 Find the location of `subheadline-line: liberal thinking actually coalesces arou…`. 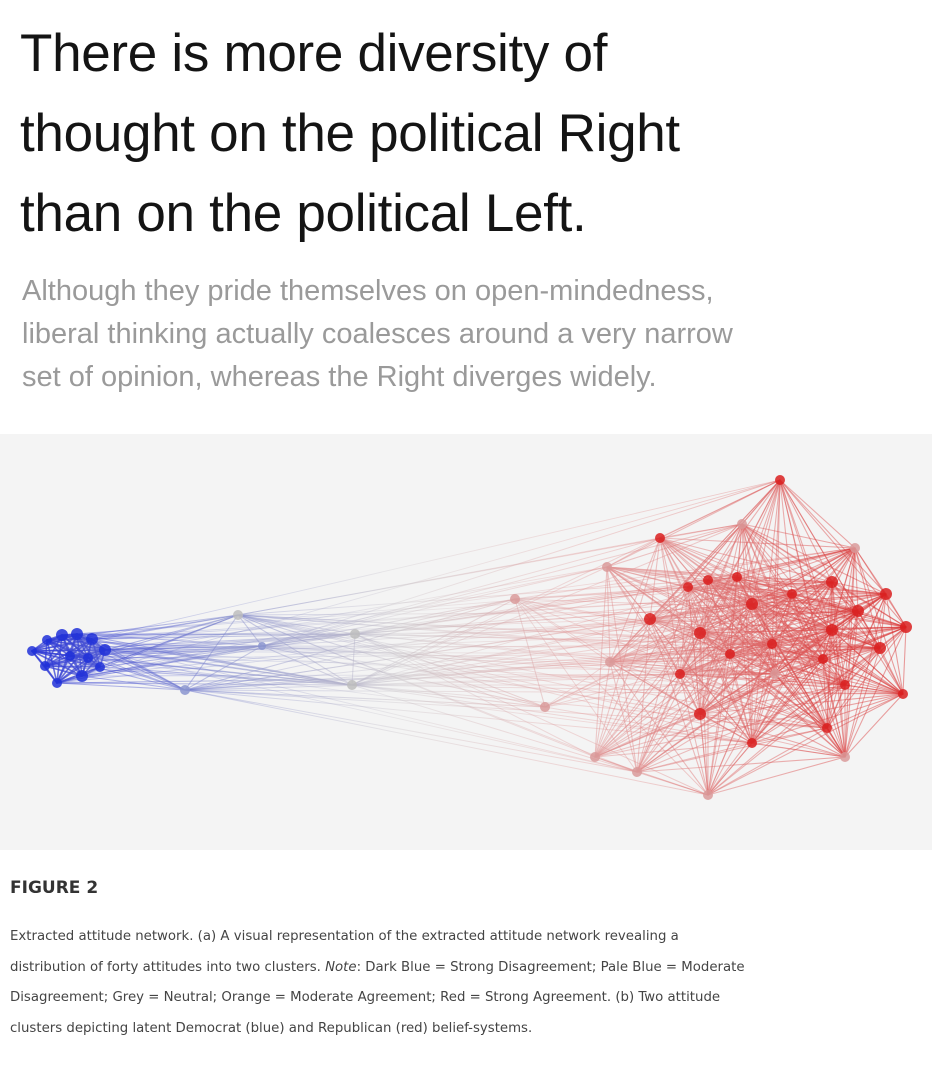

subheadline-line: liberal thinking actually coalesces arou… is located at coordinates (377, 334).